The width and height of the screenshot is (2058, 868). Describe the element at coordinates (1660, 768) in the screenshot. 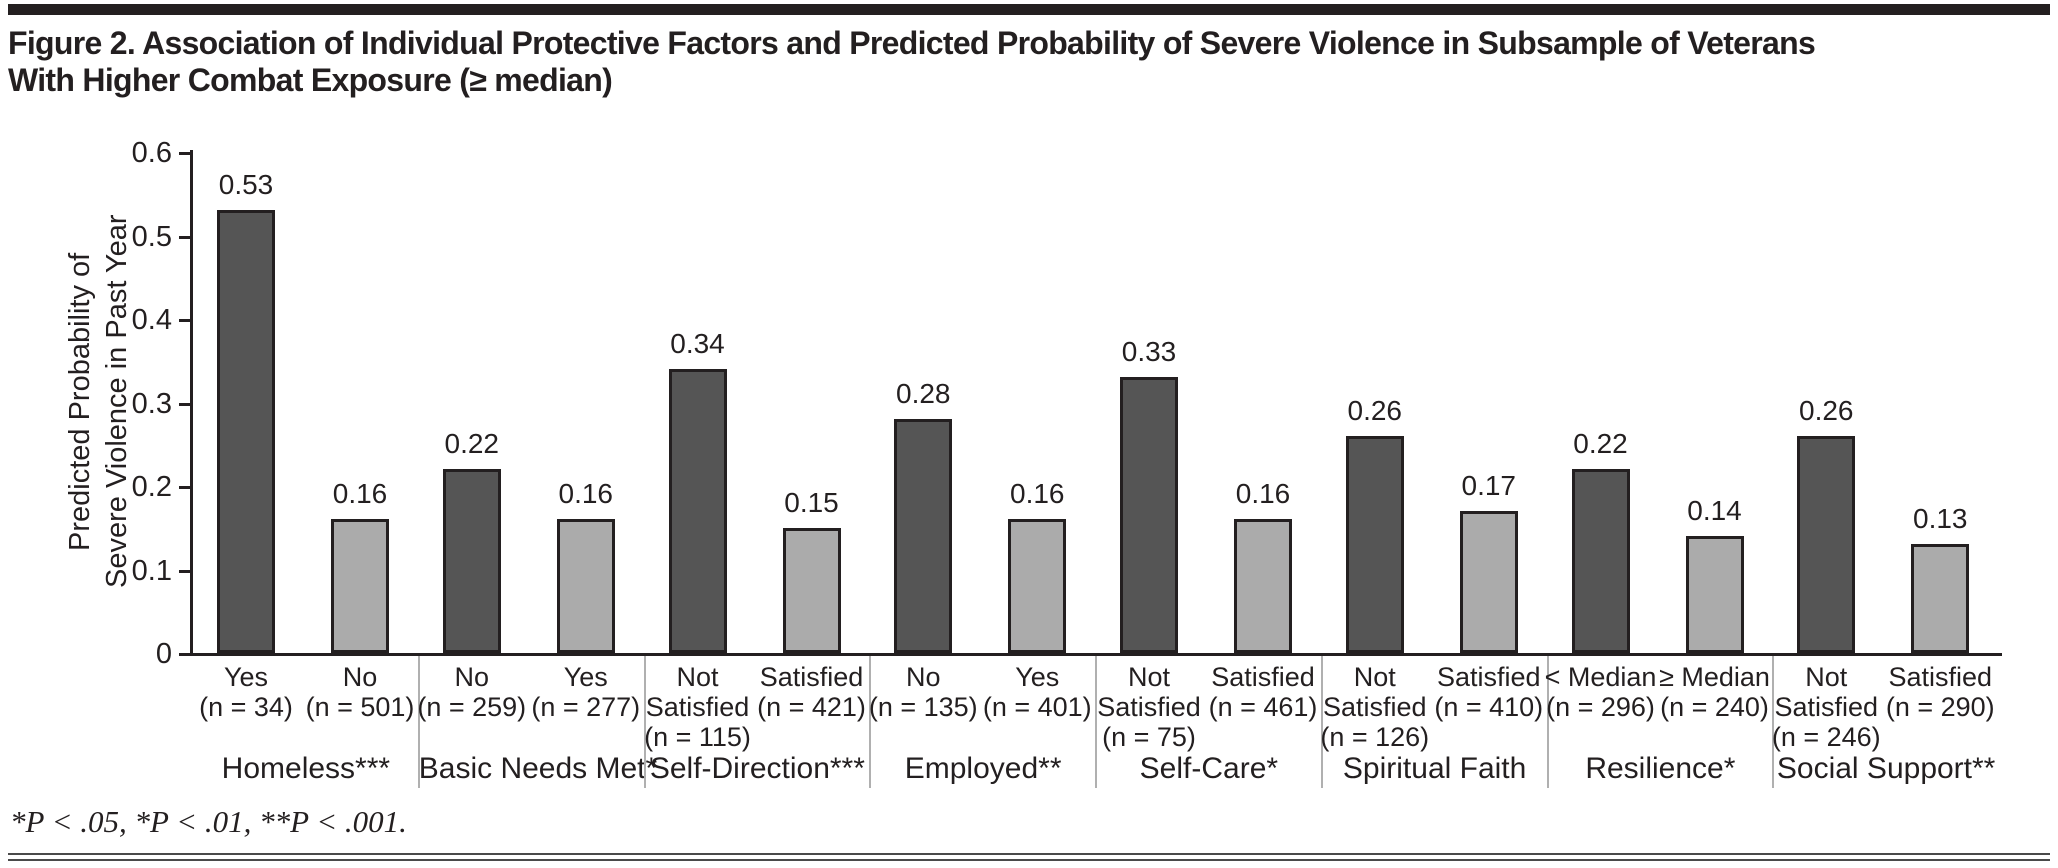

I see `factor-name: Resilience*` at that location.